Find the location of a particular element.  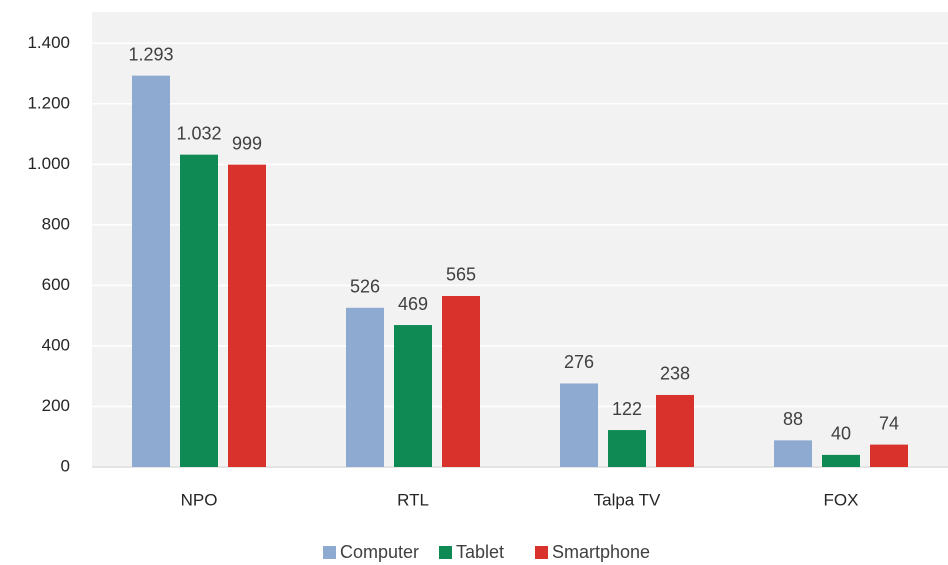

y-tick-label: 1.400 is located at coordinates (48, 42).